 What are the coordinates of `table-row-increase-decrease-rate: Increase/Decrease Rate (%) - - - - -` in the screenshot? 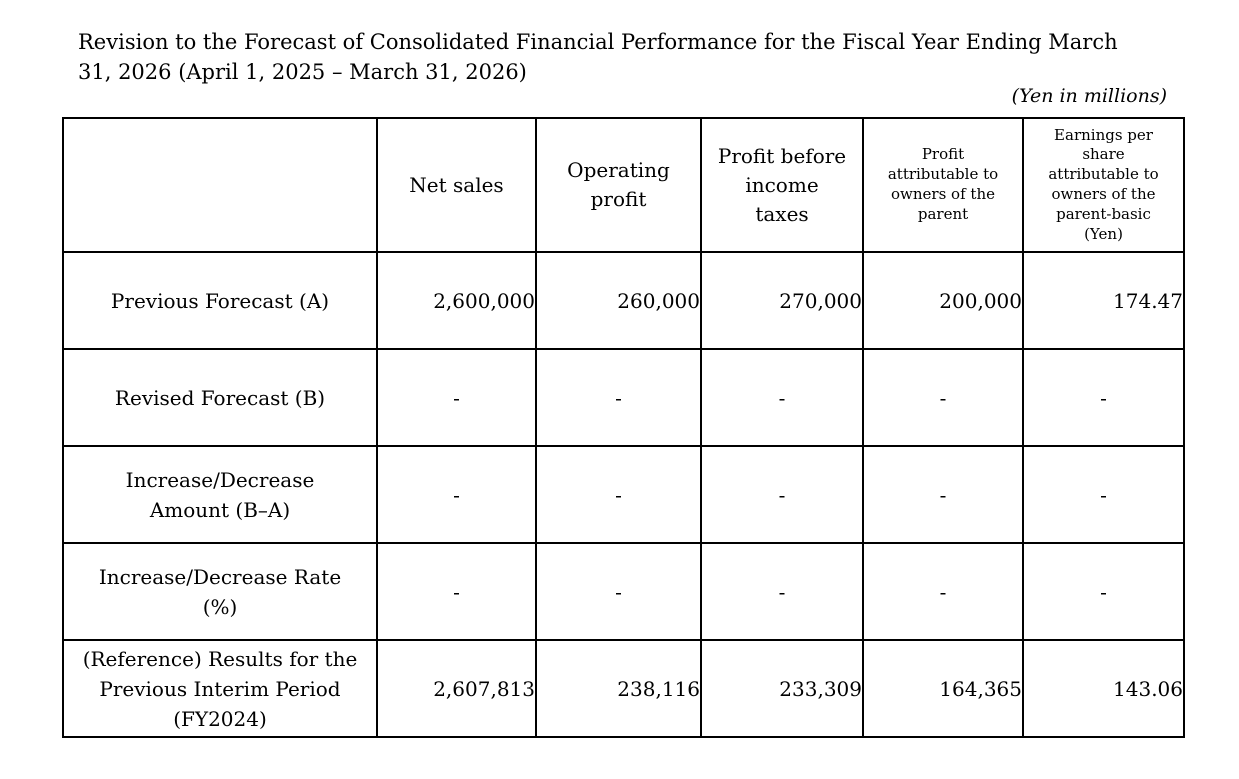 It's located at (623, 591).